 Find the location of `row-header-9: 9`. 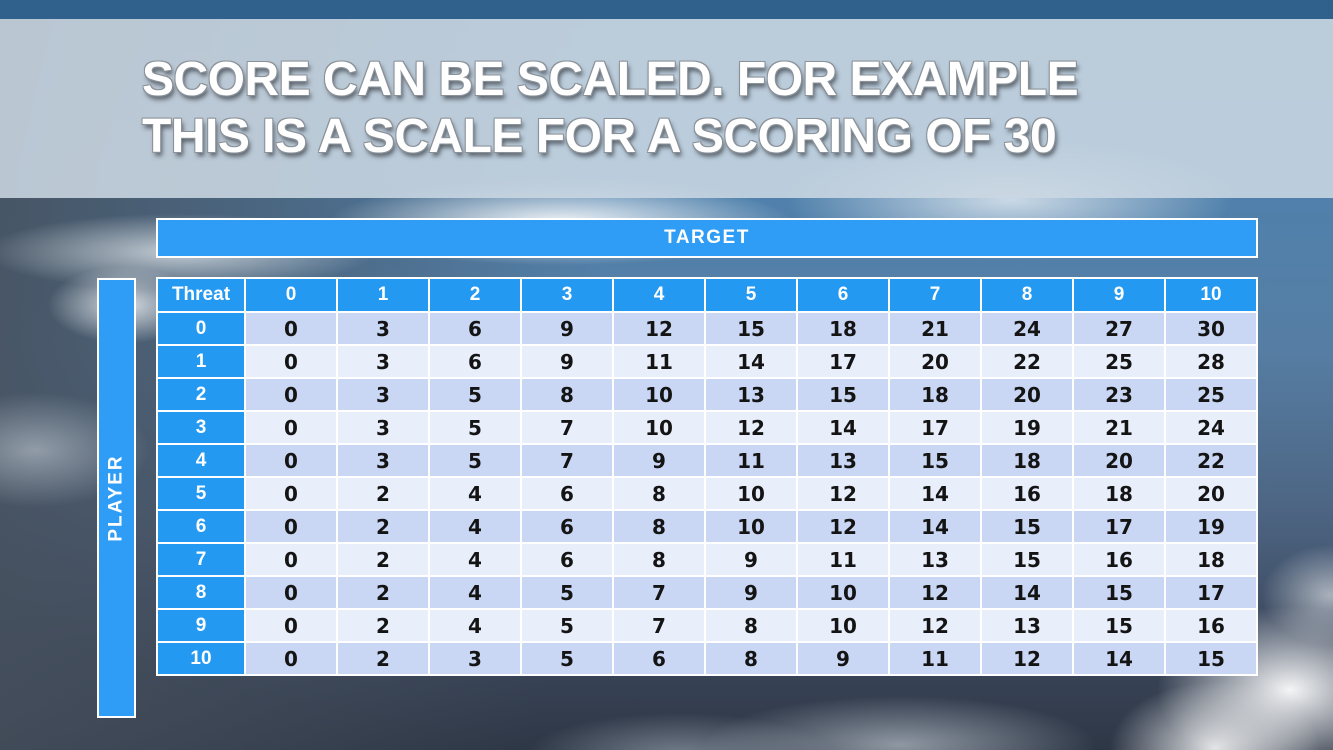

row-header-9: 9 is located at coordinates (201, 625).